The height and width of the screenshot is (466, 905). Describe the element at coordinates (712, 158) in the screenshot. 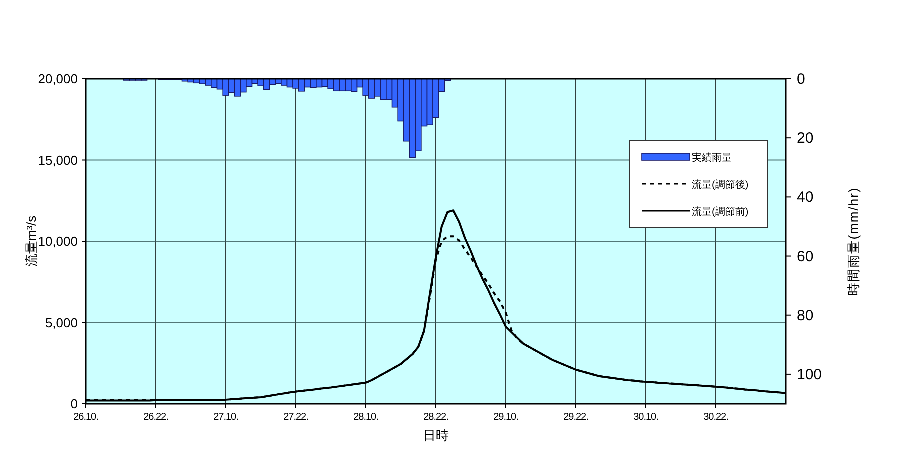

I see `legend-label: 実績雨量` at that location.